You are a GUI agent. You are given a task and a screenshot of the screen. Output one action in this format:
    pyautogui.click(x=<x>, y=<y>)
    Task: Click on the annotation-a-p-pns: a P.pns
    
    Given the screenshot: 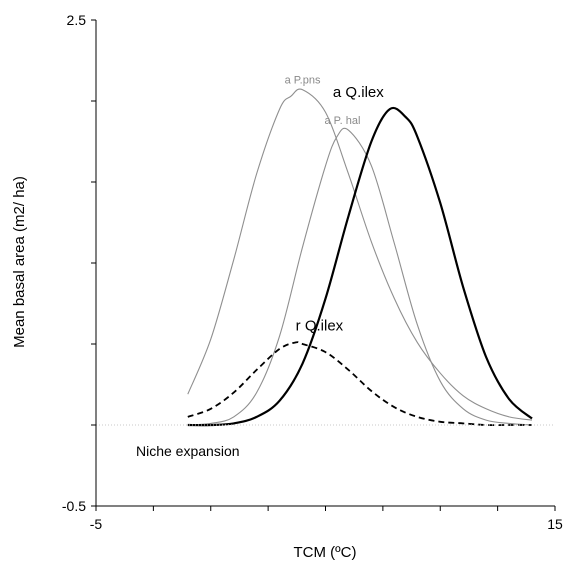 What is the action you would take?
    pyautogui.click(x=303, y=81)
    